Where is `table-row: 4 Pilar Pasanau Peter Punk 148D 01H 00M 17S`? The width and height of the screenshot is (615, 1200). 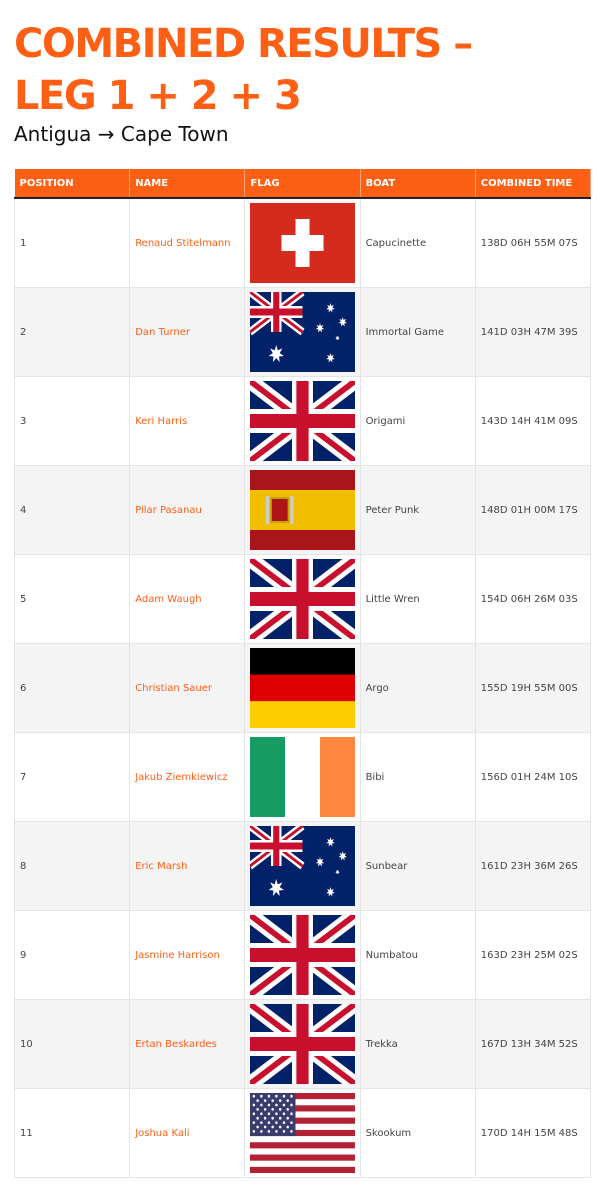
table-row: 4 Pilar Pasanau Peter Punk 148D 01H 00M 17S is located at coordinates (302, 510).